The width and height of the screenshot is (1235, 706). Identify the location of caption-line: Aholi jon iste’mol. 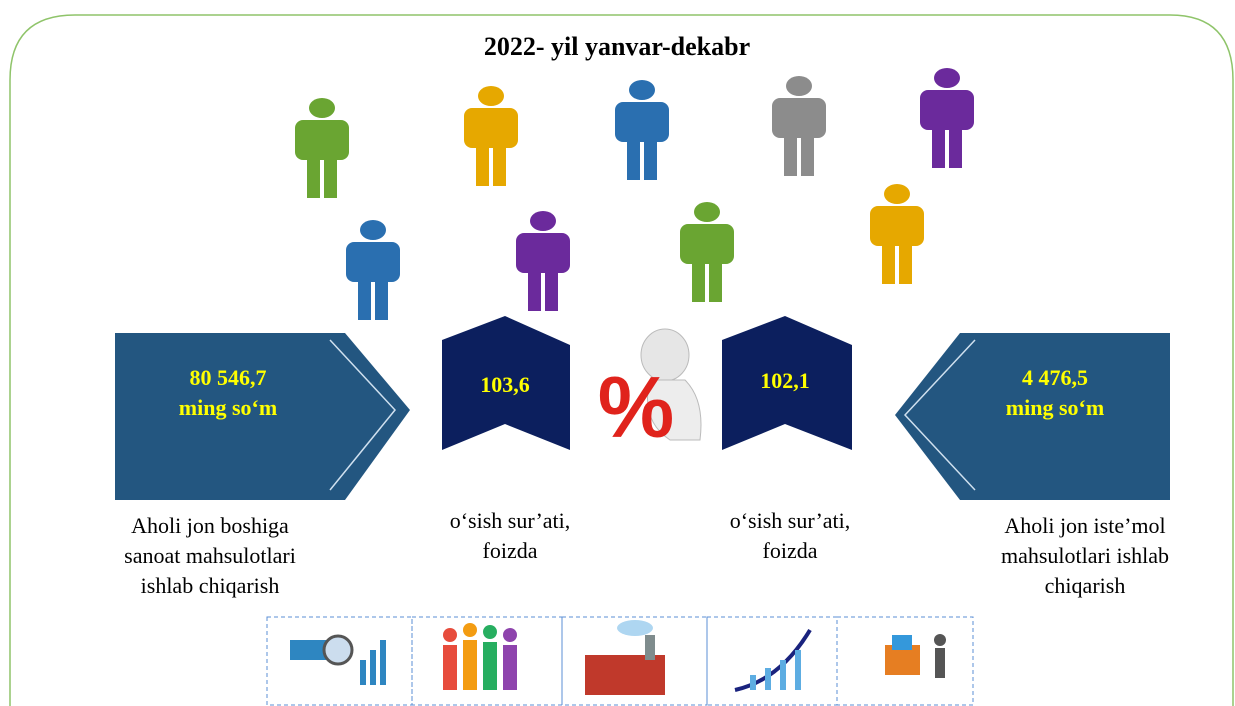
(1084, 525).